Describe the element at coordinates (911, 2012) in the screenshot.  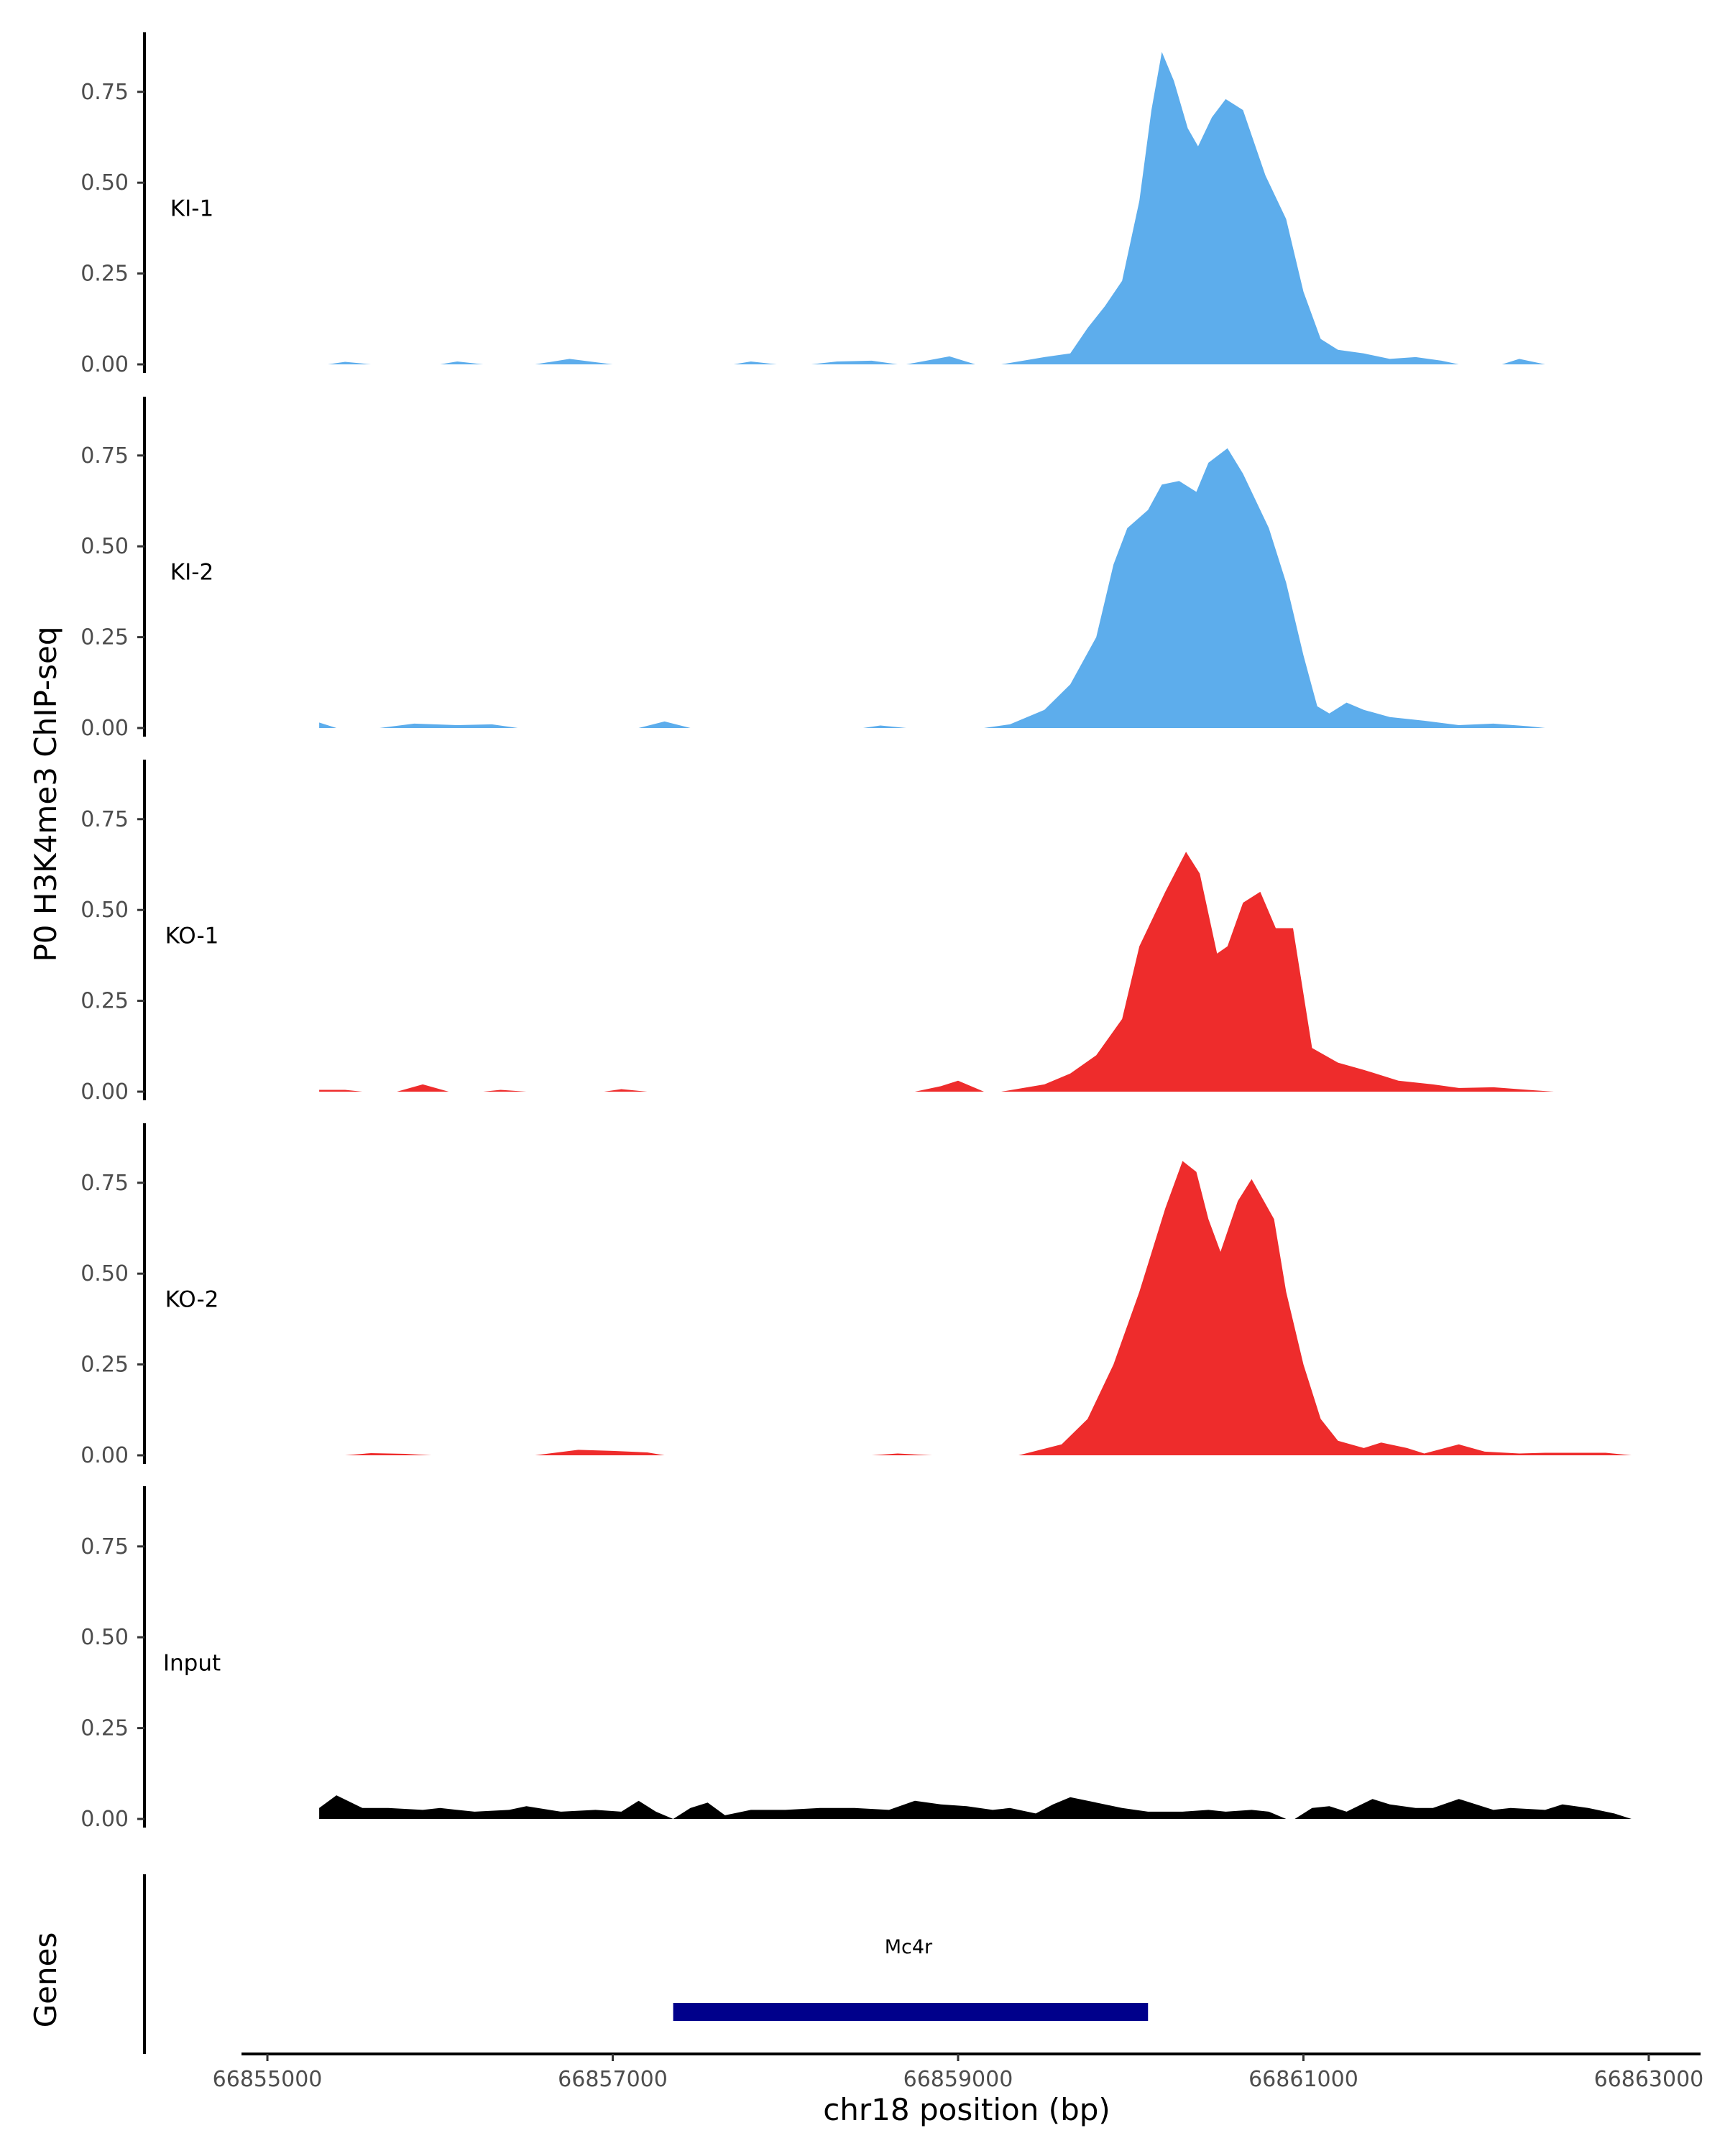
I see `gene-body` at that location.